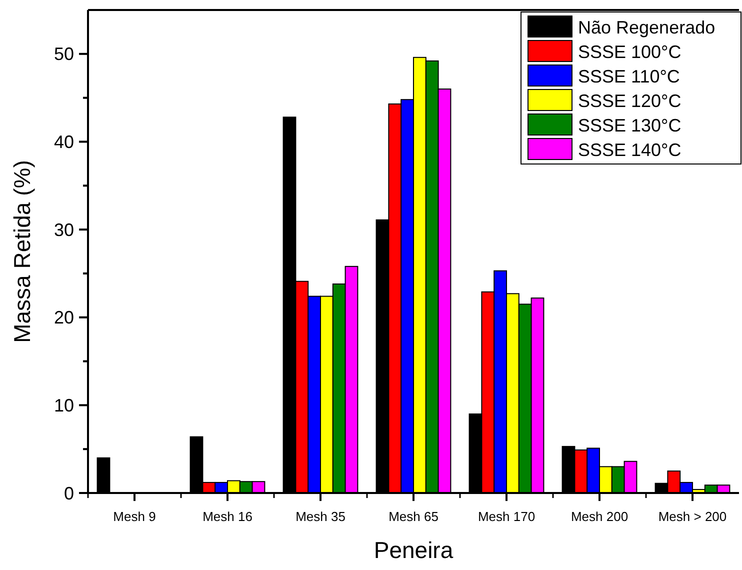 The image size is (742, 570). I want to click on x-axis-title: Peneira, so click(414, 550).